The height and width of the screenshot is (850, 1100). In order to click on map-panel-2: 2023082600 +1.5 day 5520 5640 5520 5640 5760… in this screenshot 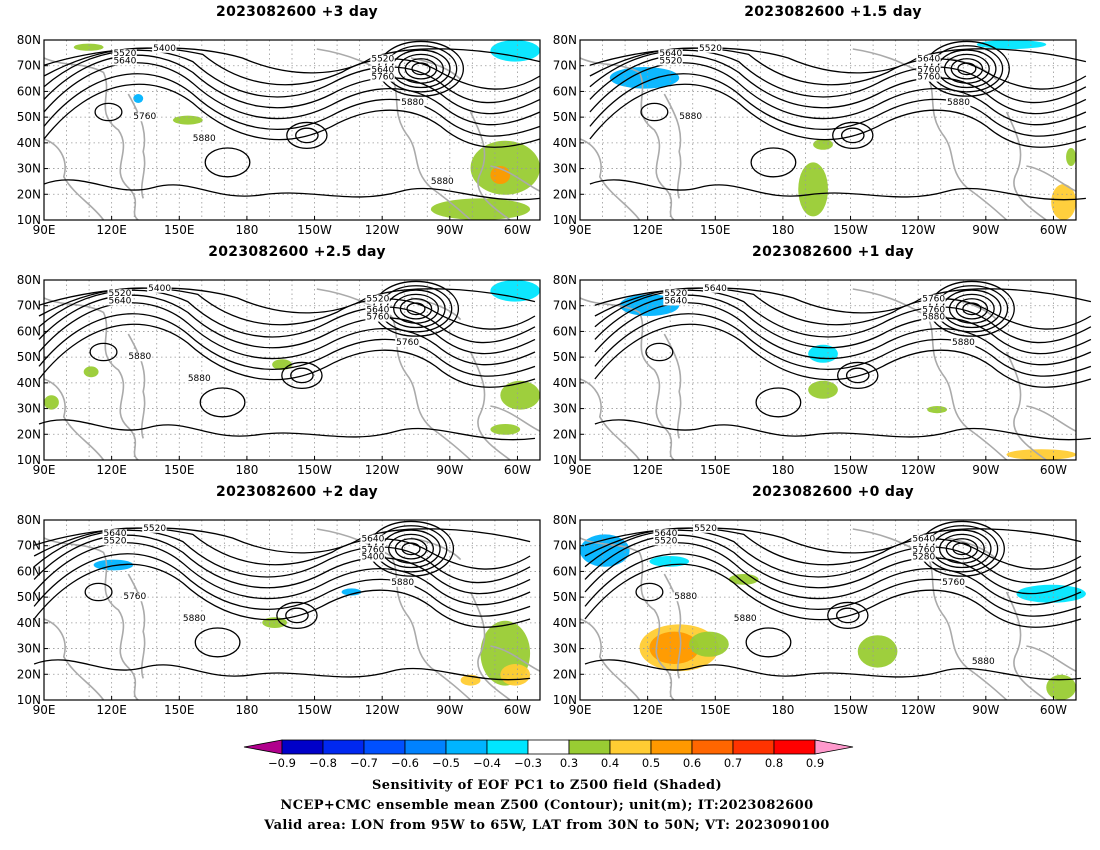, I will do `click(811, 120)`.